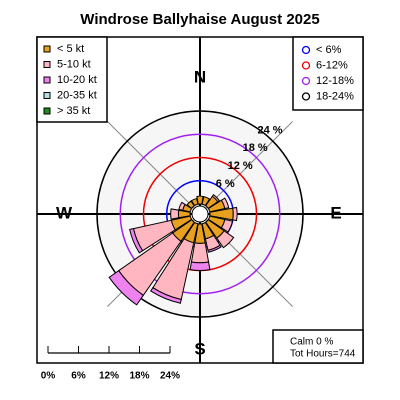 This screenshot has height=400, width=400. What do you see at coordinates (335, 96) in the screenshot?
I see `ring-legend-label: 18-24%` at bounding box center [335, 96].